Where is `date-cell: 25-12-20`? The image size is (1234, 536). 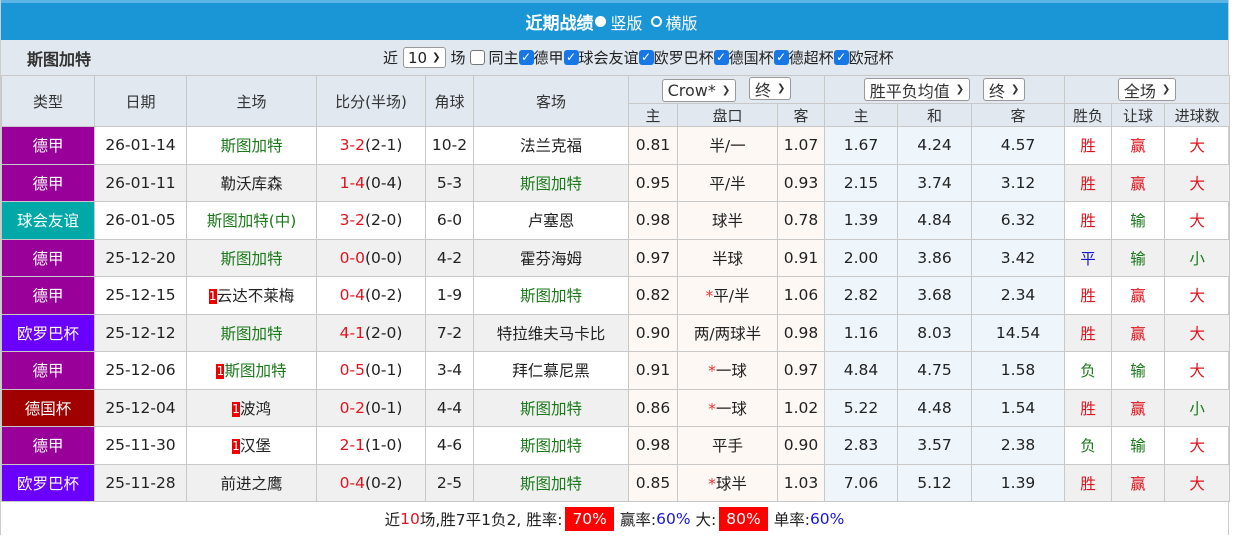 date-cell: 25-12-20 is located at coordinates (140, 257).